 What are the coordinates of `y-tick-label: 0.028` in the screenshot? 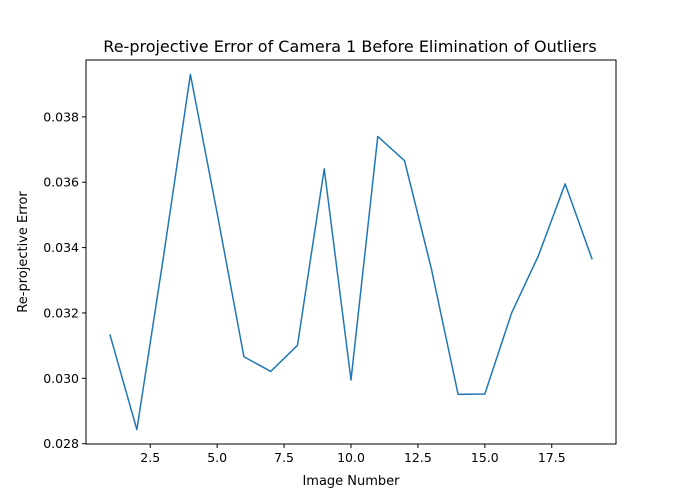 It's located at (61, 443).